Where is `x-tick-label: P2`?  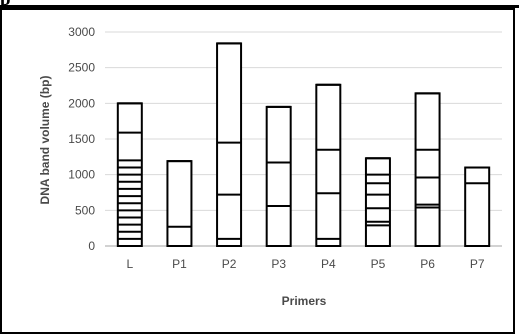 x-tick-label: P2 is located at coordinates (229, 264).